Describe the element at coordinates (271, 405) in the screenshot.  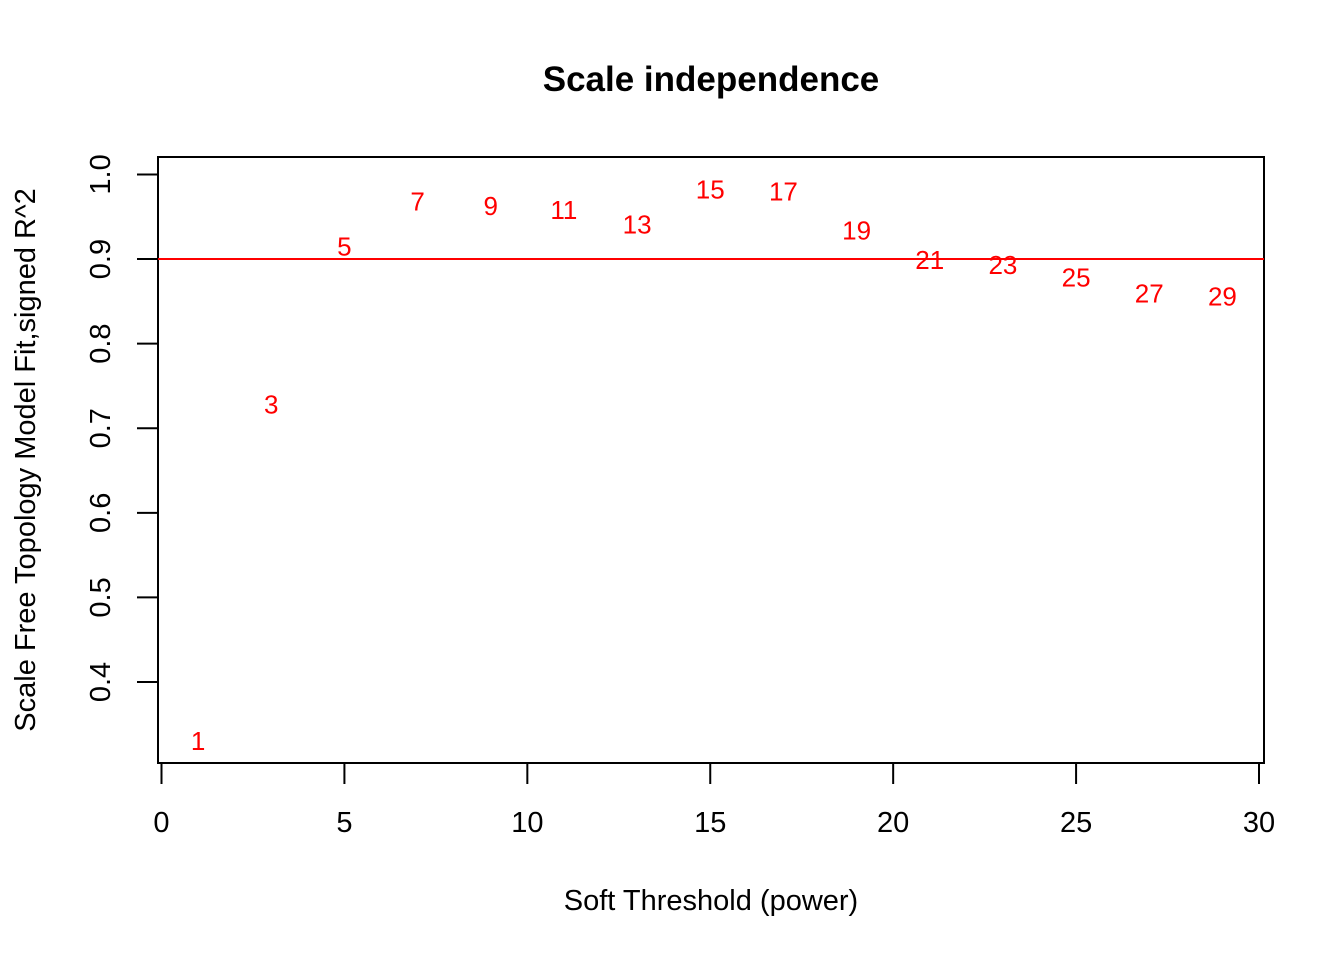
I see `point-label-3: 3` at that location.